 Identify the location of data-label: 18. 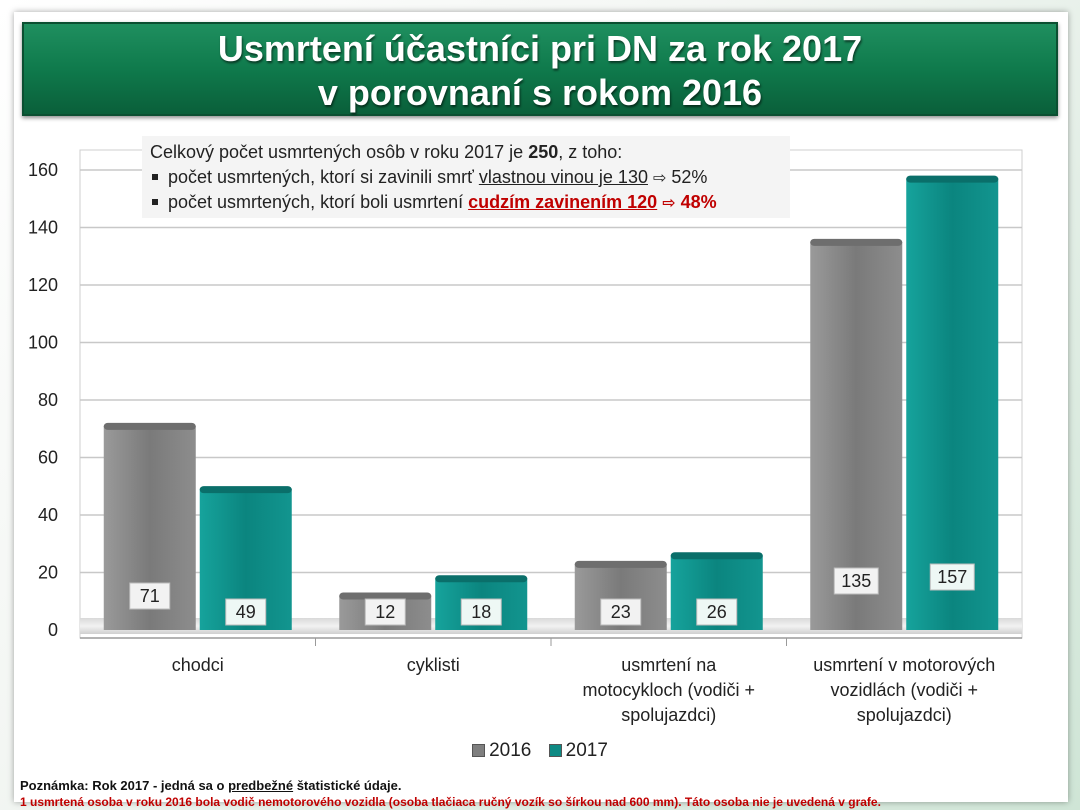
(481, 612).